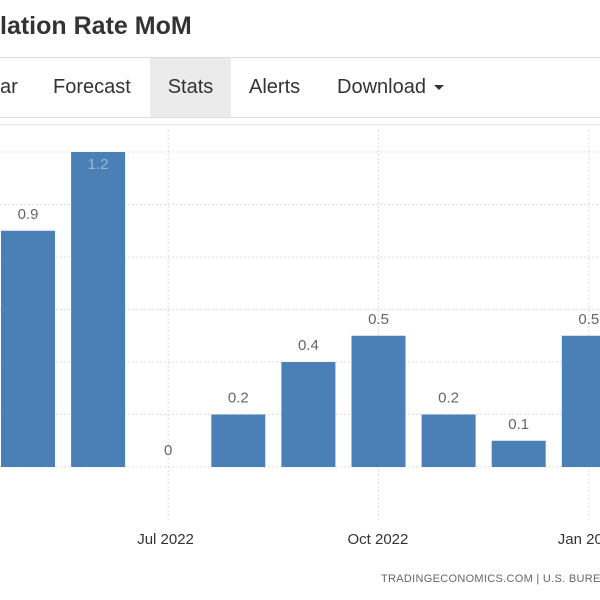  I want to click on tab: Alerts, so click(275, 87).